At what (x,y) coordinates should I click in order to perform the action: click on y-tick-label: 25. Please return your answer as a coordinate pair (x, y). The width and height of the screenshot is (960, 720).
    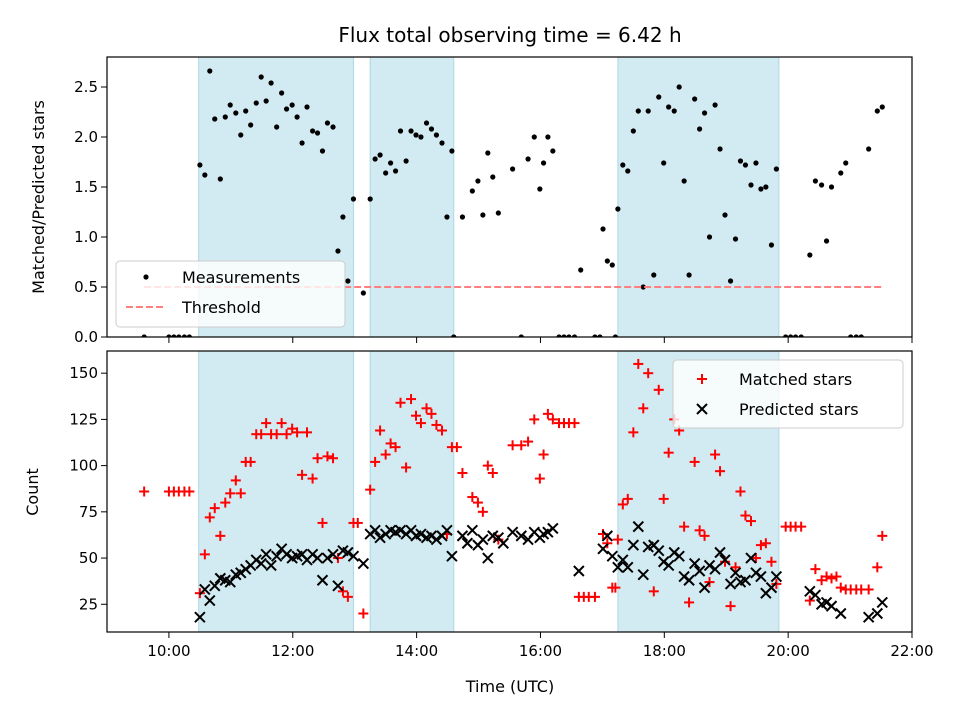
    Looking at the image, I should click on (88, 604).